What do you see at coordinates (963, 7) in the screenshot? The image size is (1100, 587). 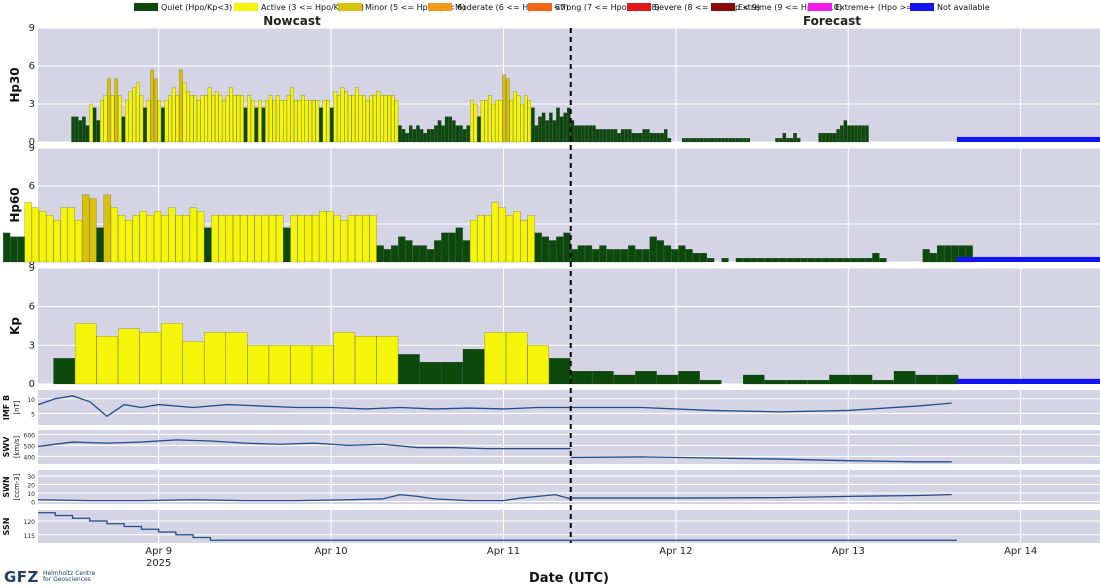 I see `legend-label: Not available` at bounding box center [963, 7].